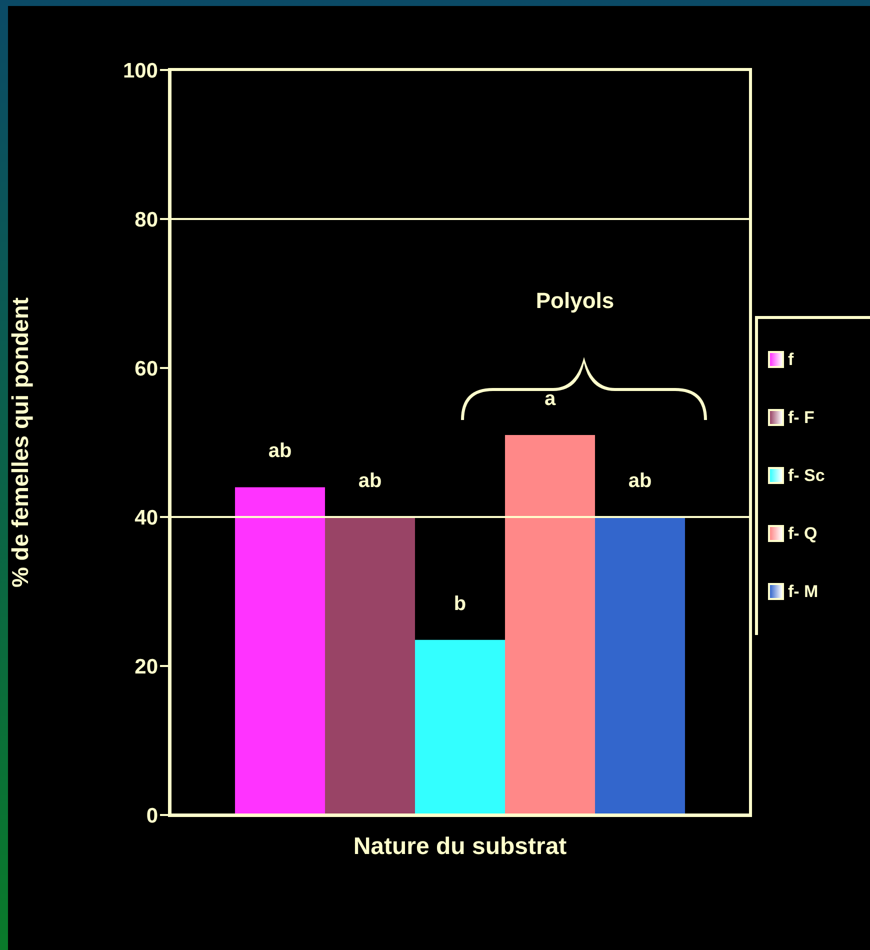  I want to click on legend-label: f- Q, so click(803, 534).